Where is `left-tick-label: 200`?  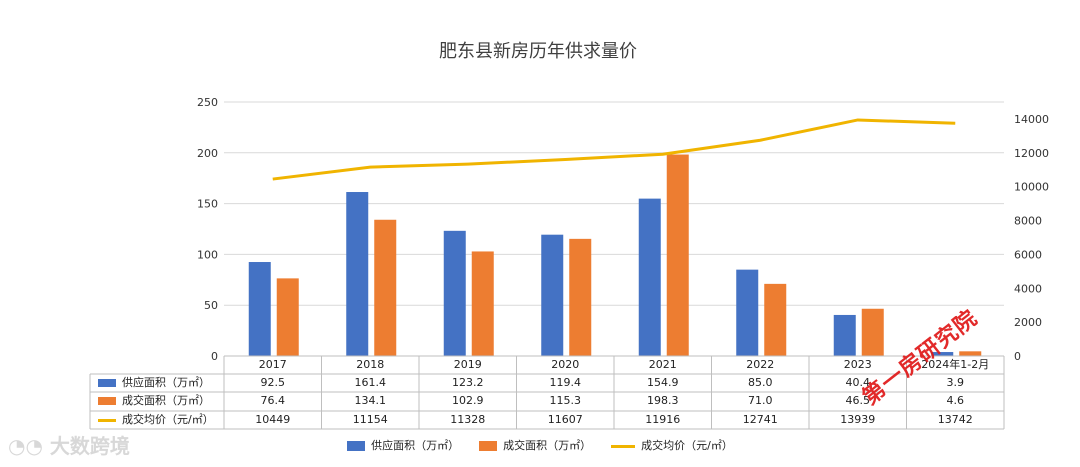
left-tick-label: 200 is located at coordinates (207, 153).